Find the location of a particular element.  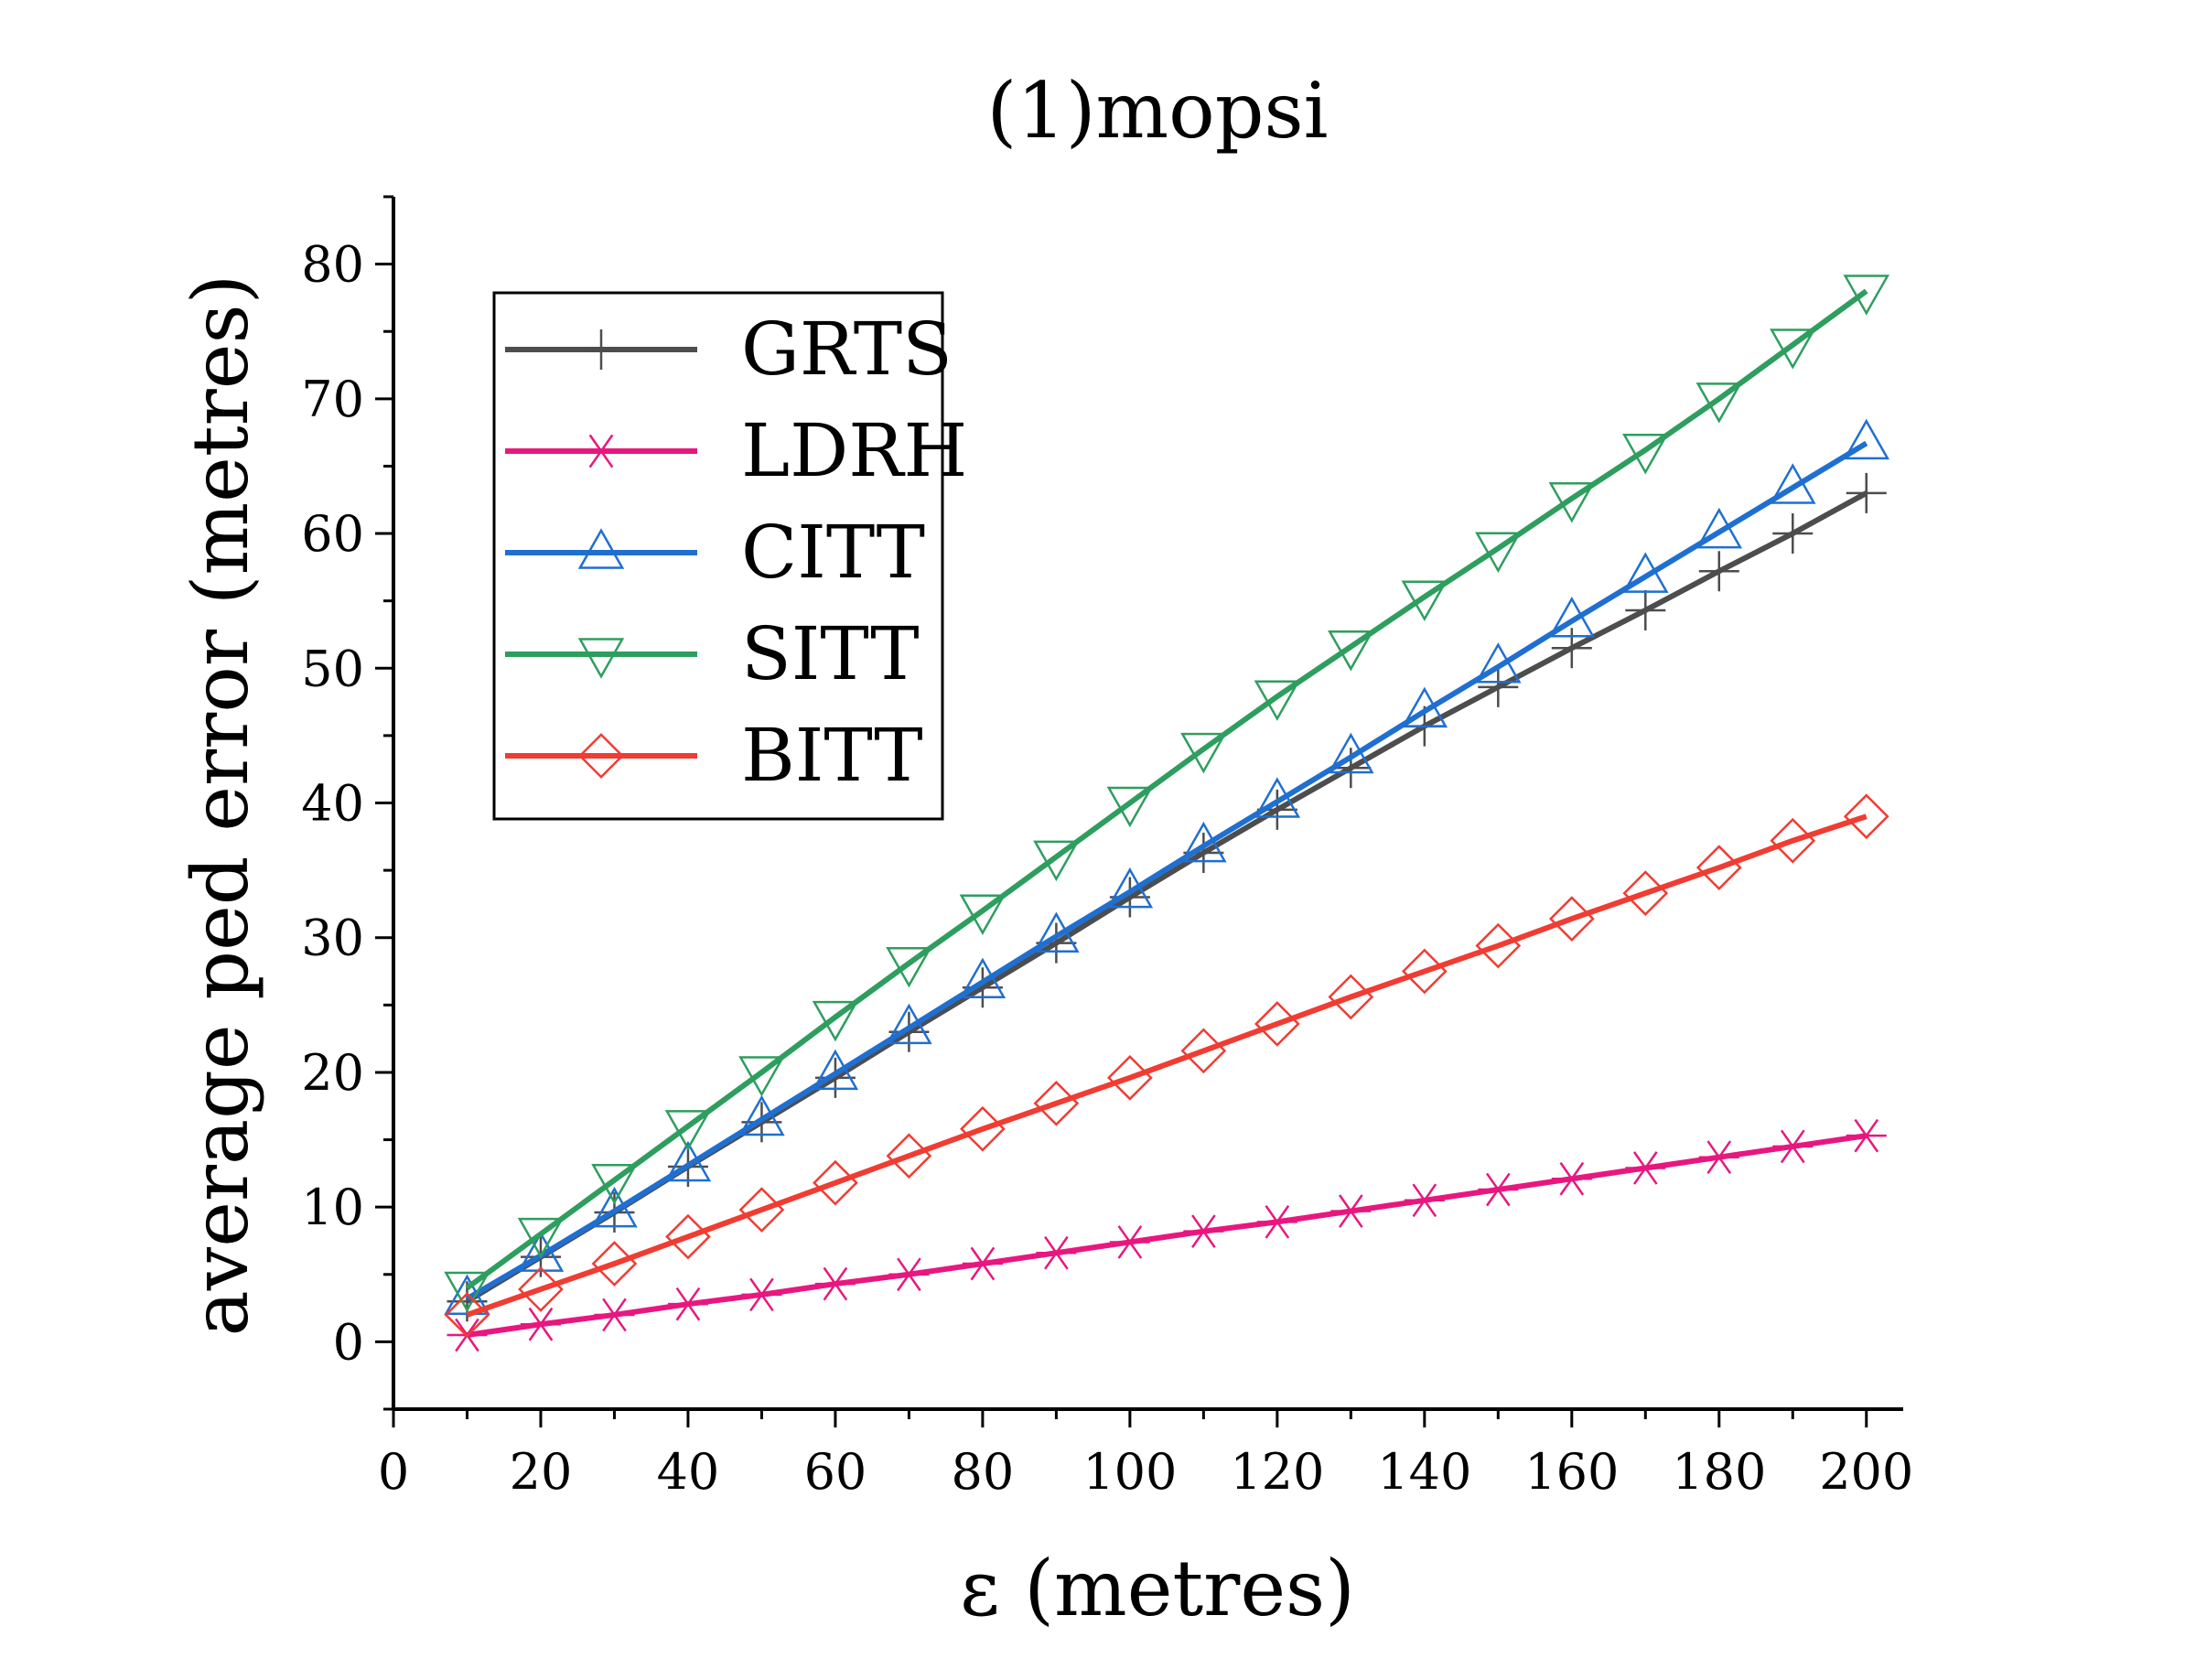

chart-title: (1)mopsi is located at coordinates (1158, 111).